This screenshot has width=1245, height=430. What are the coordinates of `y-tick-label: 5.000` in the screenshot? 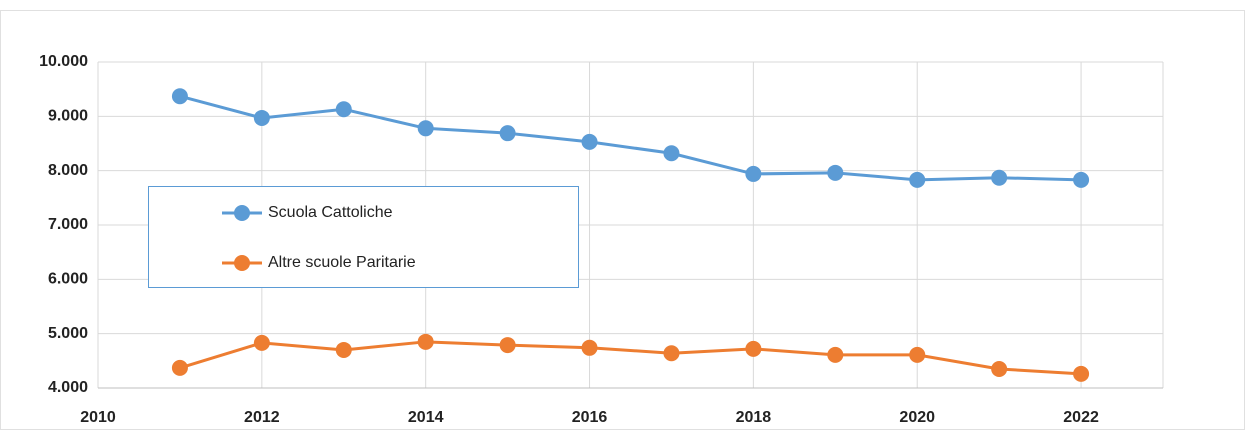 It's located at (68, 333).